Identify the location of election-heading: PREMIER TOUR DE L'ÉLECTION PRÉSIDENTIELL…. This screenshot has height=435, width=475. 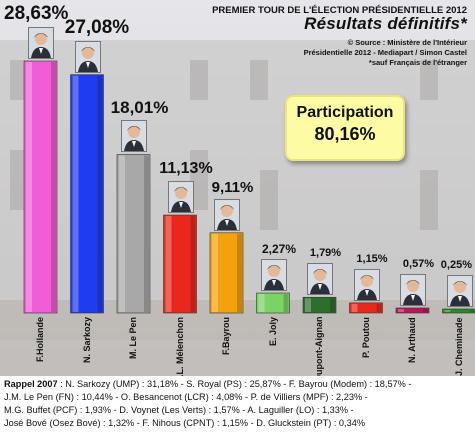
(339, 10).